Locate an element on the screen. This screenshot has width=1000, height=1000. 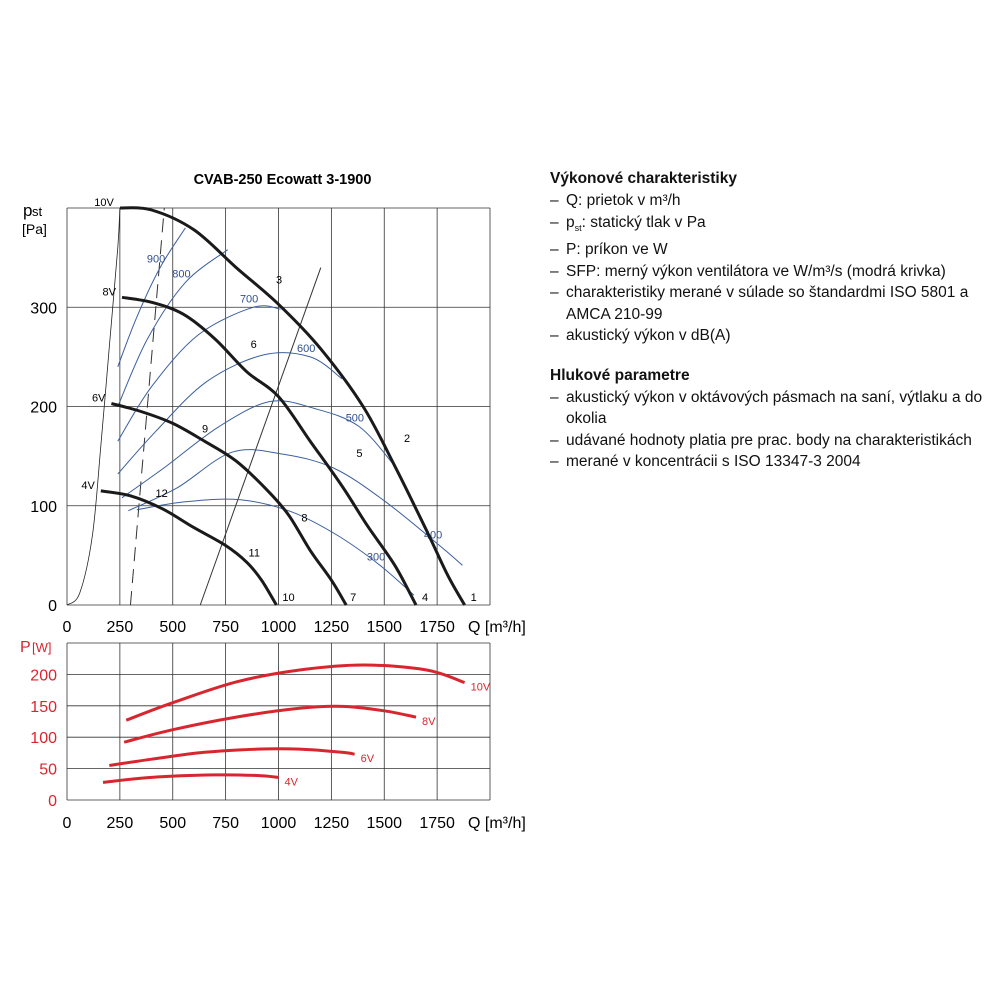
y-tick-label: 300 is located at coordinates (43, 308).